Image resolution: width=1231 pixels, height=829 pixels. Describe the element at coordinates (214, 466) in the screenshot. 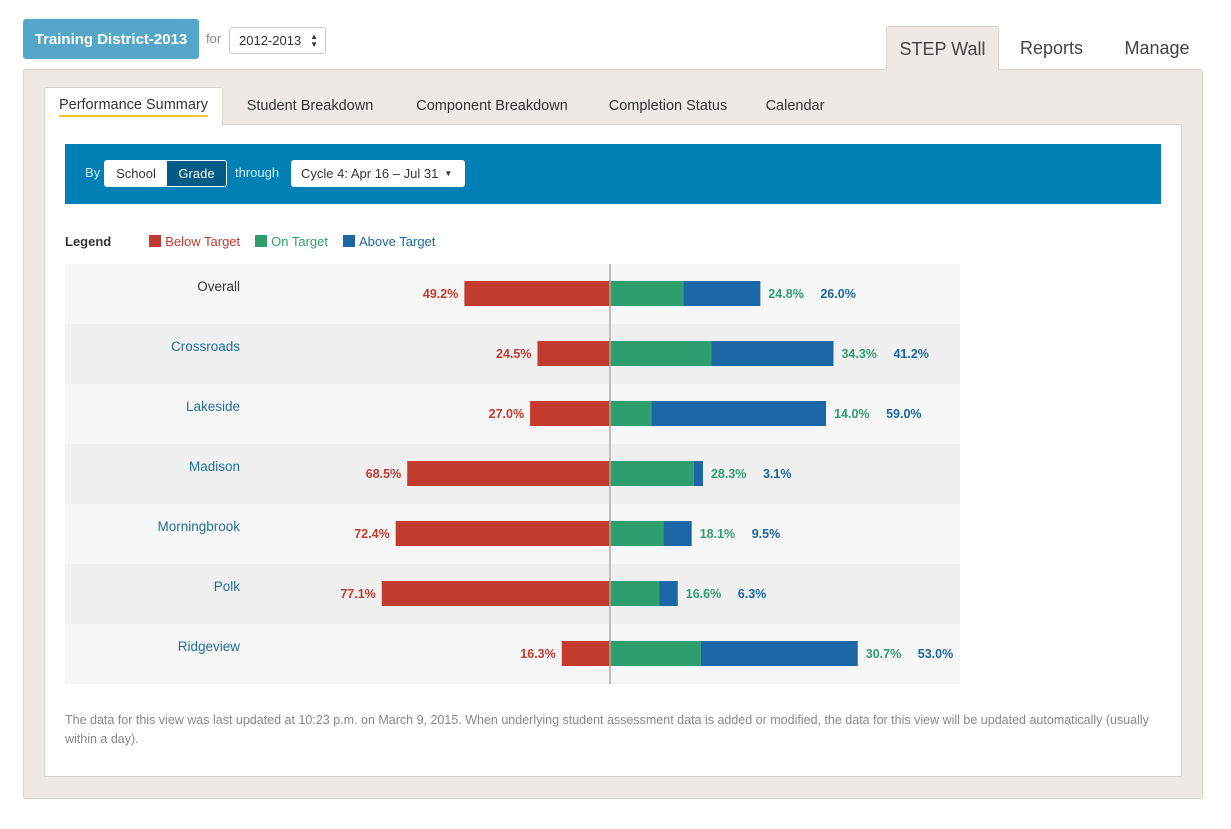

I see `school-link: Madison` at that location.